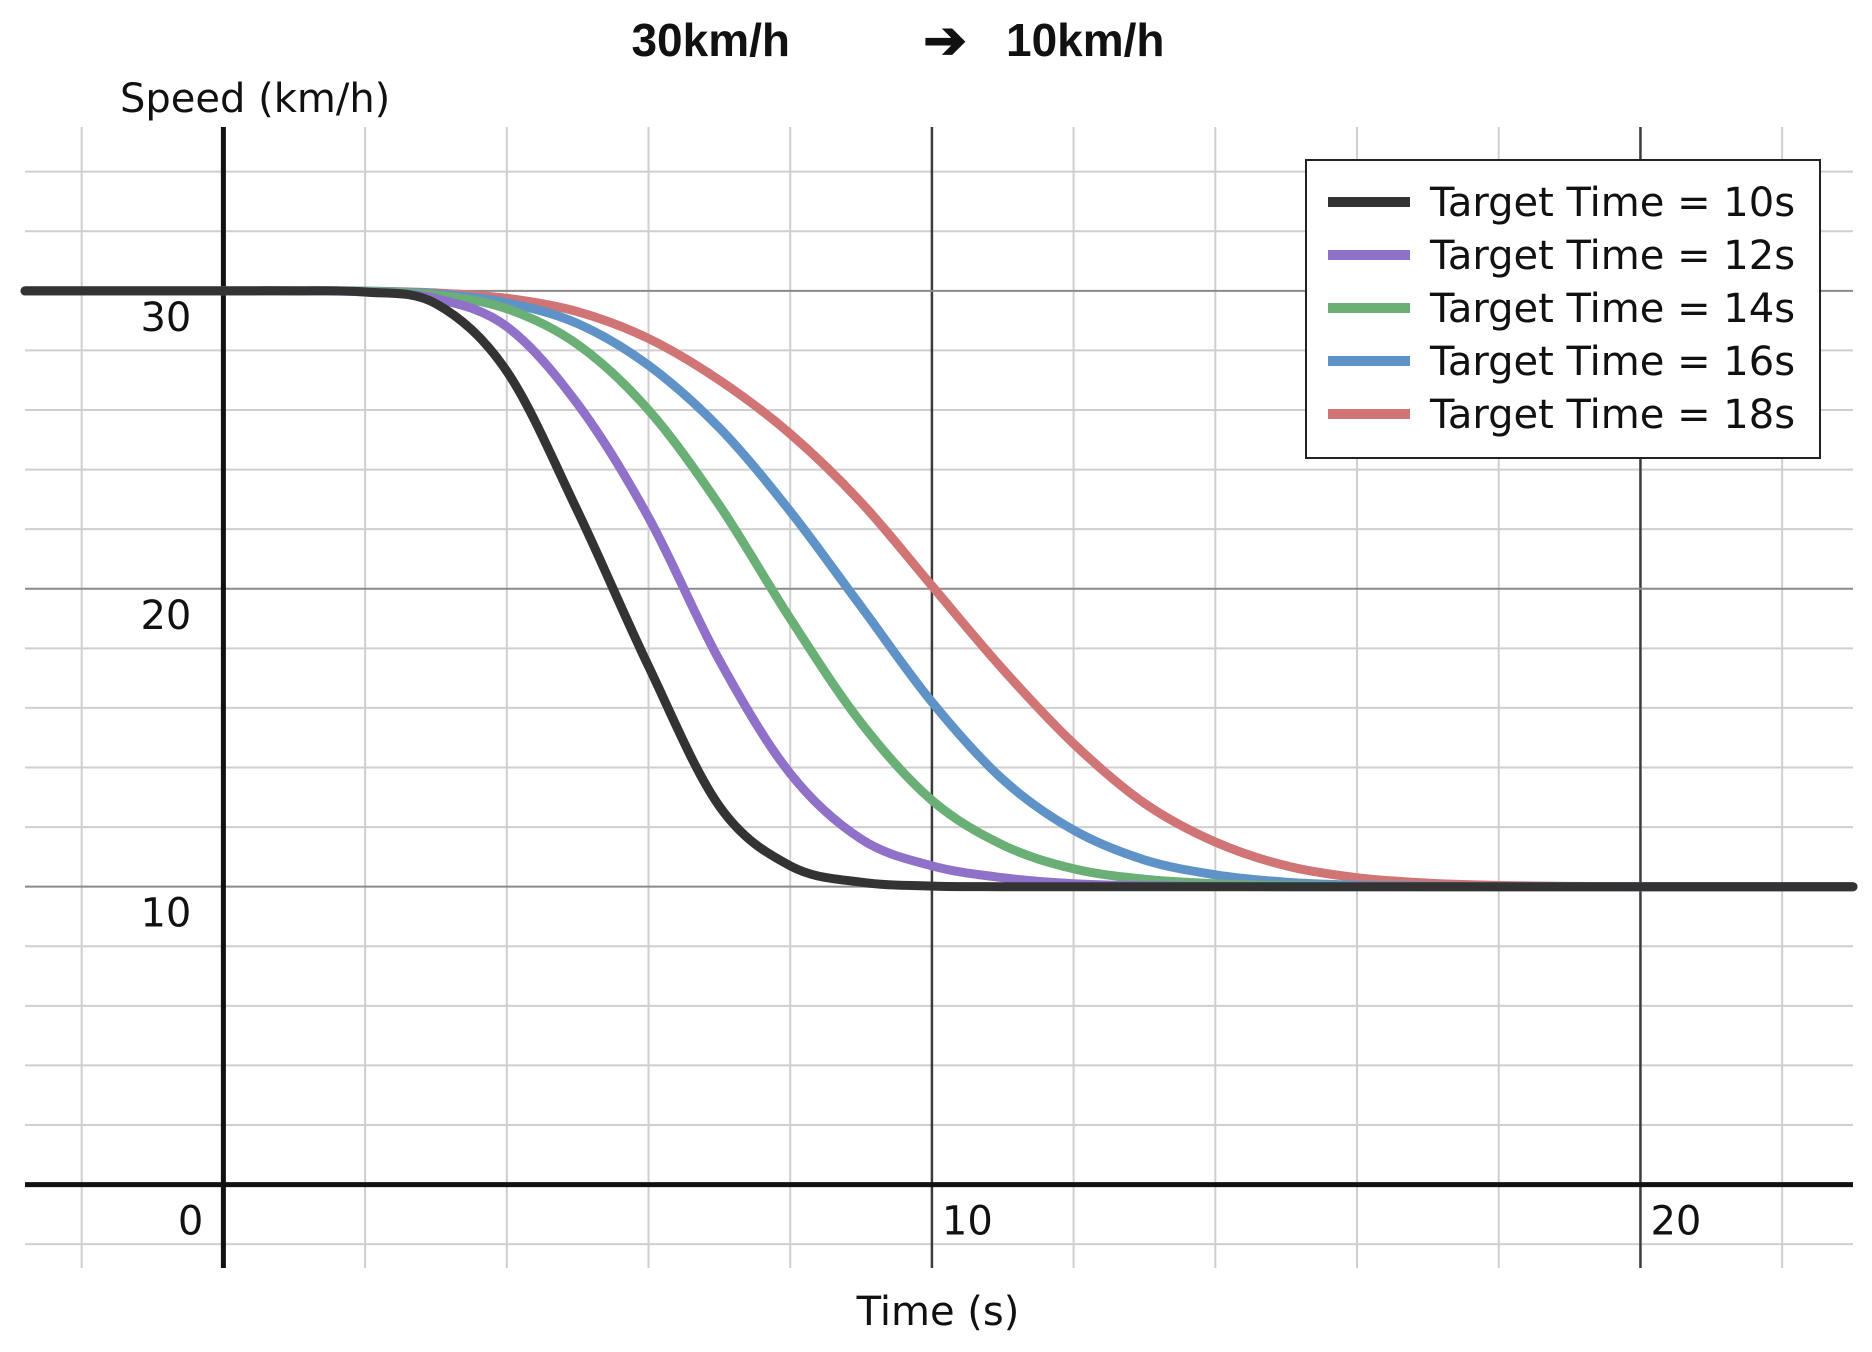  What do you see at coordinates (1612, 256) in the screenshot?
I see `legend-label-2: Target Time = 12s` at bounding box center [1612, 256].